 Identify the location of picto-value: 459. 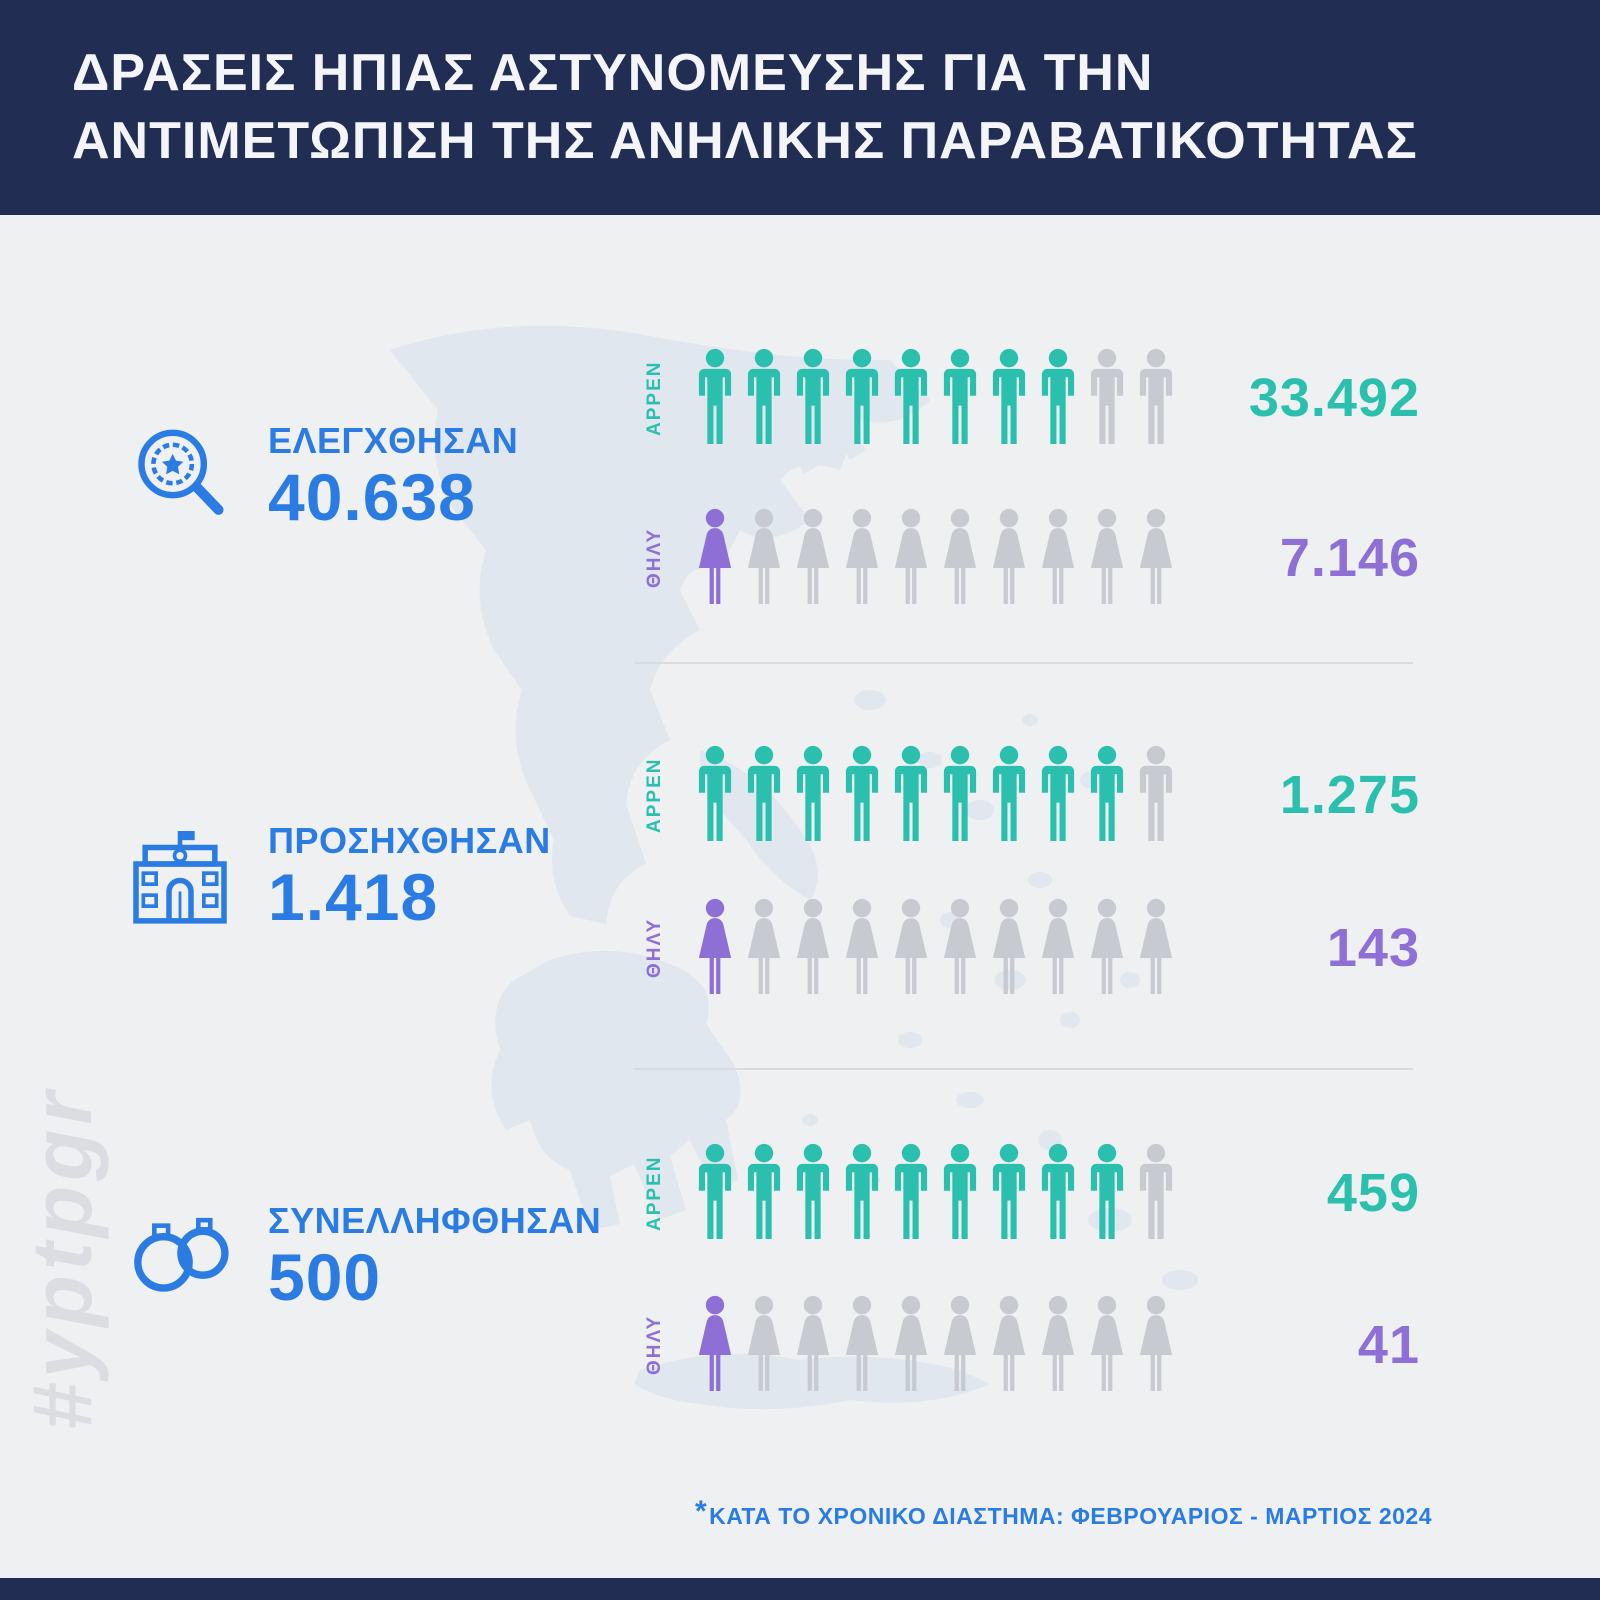
(1373, 1193).